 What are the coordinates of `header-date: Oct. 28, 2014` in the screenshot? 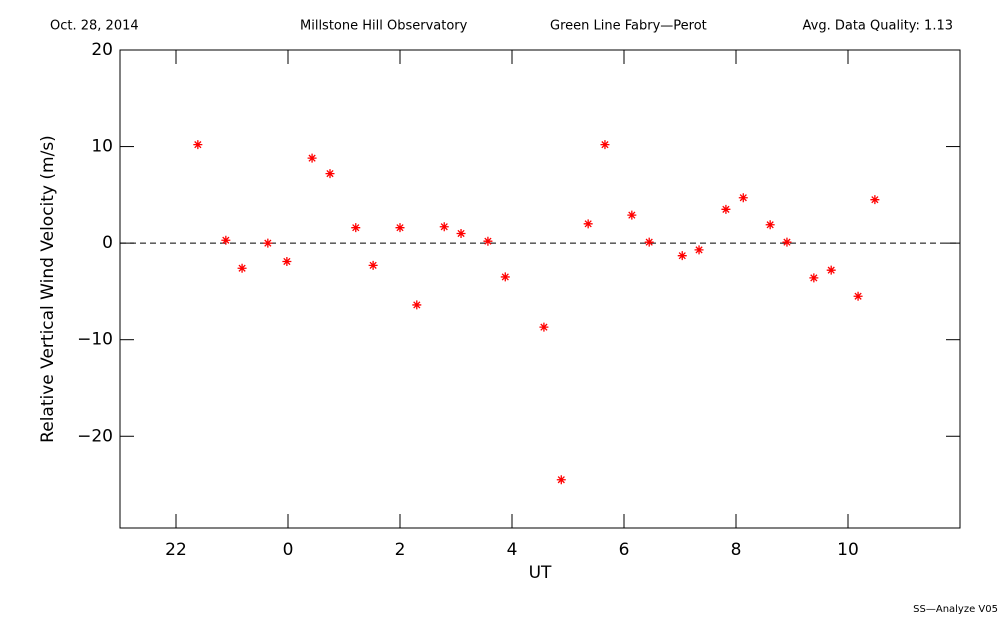 It's located at (94, 26).